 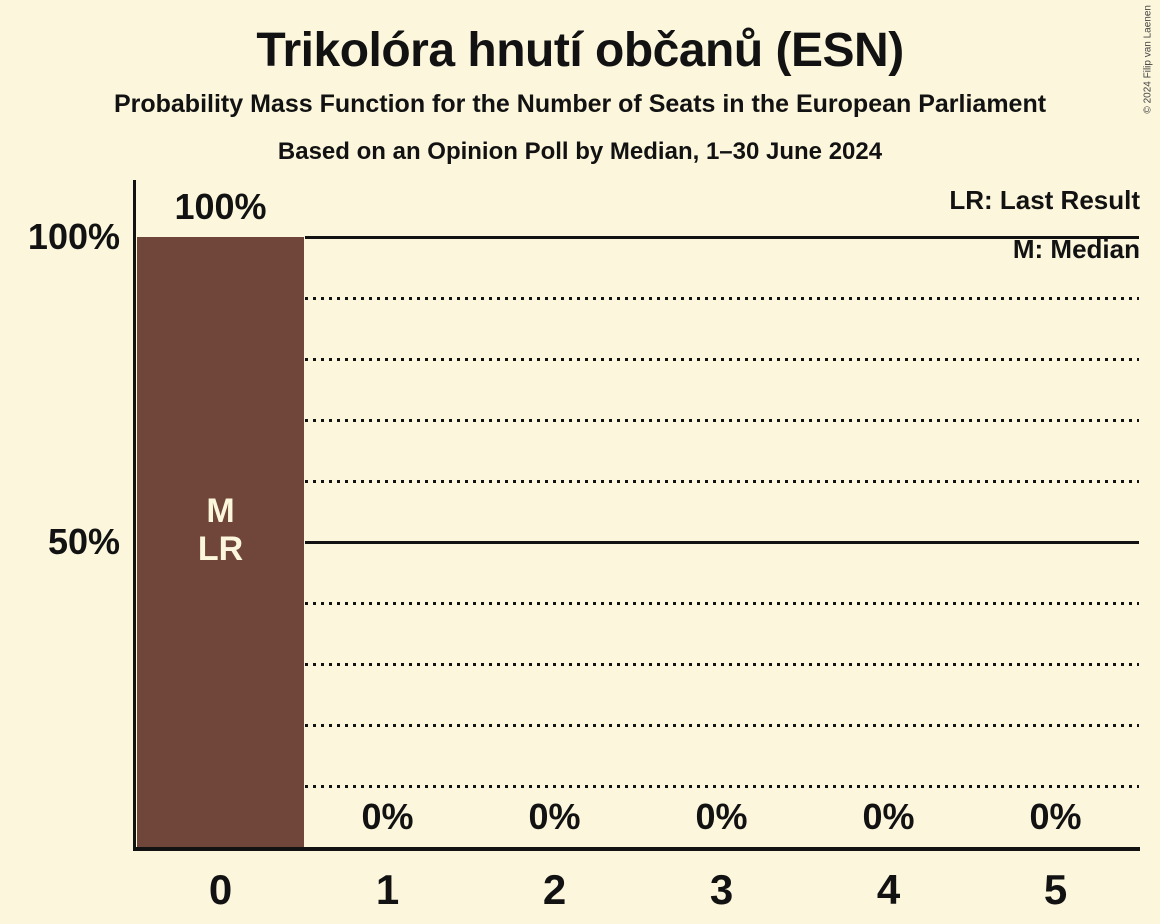 I want to click on bar-slot-2: 0%, so click(x=554, y=513).